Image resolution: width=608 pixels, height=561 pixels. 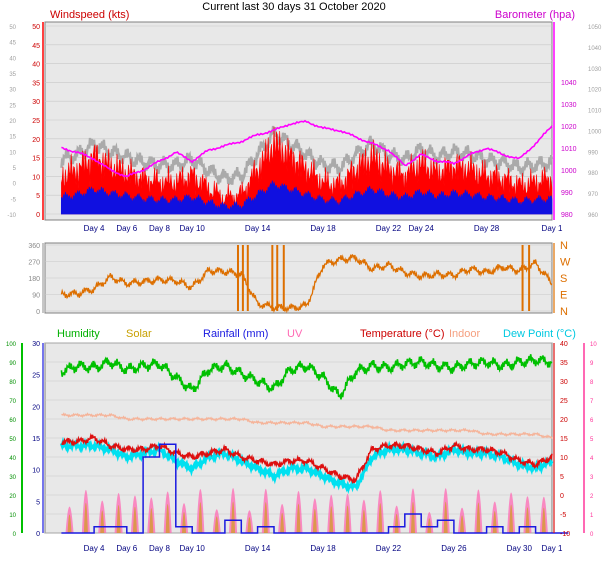 What do you see at coordinates (592, 516) in the screenshot?
I see `uv-tick: 1` at bounding box center [592, 516].